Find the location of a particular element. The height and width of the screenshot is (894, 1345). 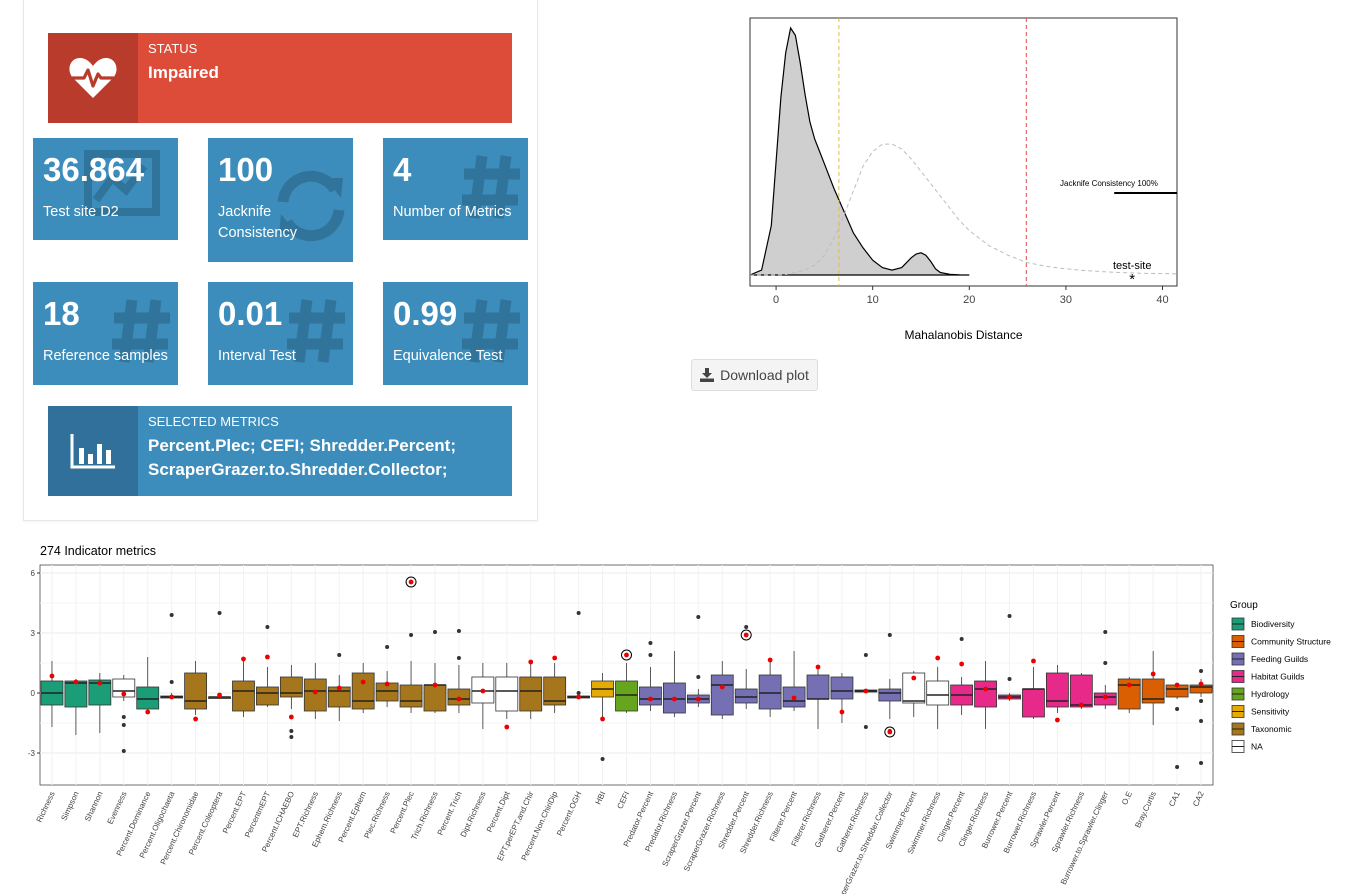

legend-title: Group is located at coordinates (1244, 605).